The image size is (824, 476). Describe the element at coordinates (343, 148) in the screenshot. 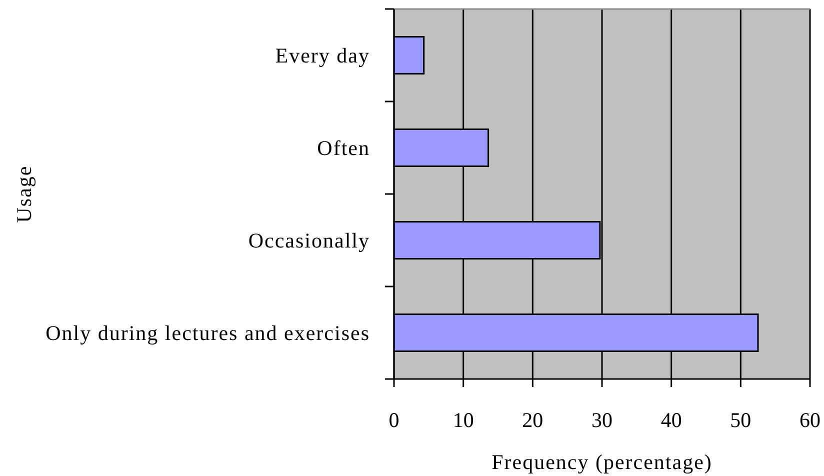

I see `y-tick-label: Often` at that location.